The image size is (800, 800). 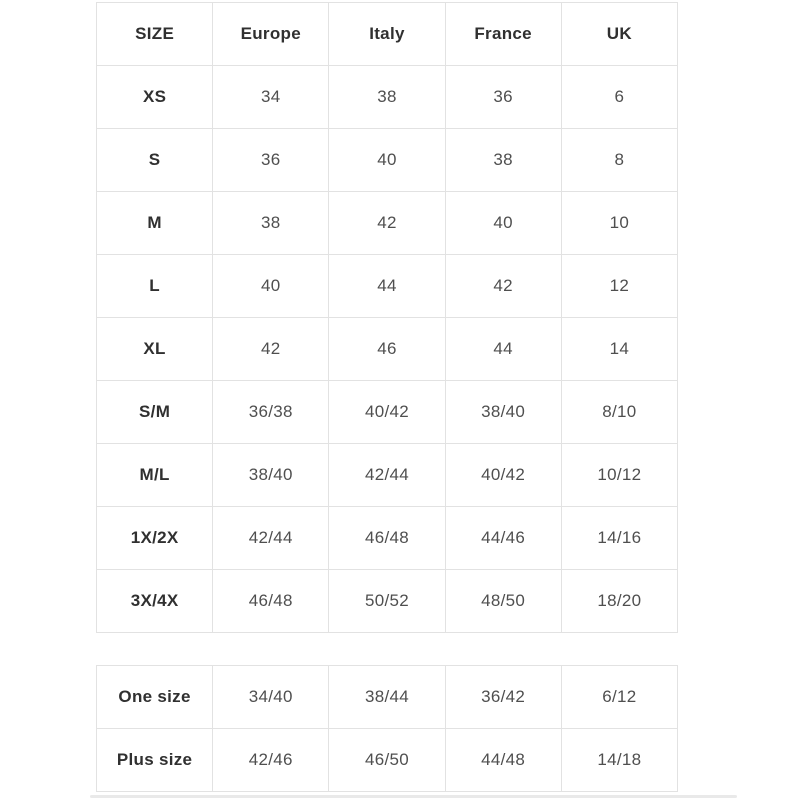 I want to click on column-header-italy: Italy, so click(x=387, y=34).